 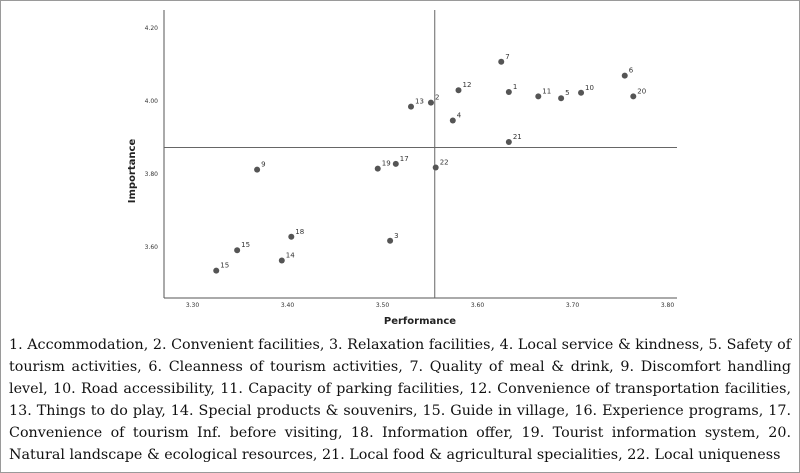 I want to click on point-label: 22, so click(x=444, y=162).